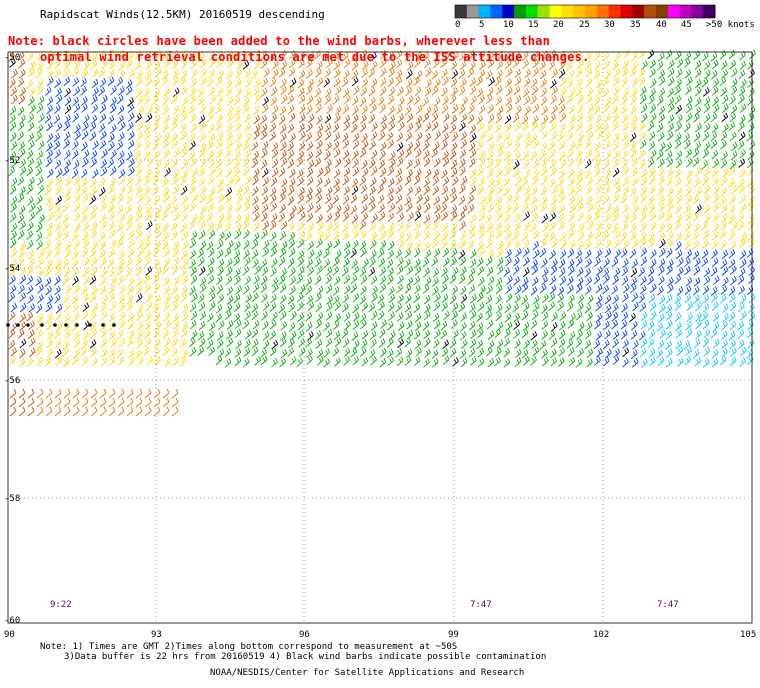 Image resolution: width=760 pixels, height=688 pixels. Describe the element at coordinates (304, 635) in the screenshot. I see `lon-label: 96` at that location.